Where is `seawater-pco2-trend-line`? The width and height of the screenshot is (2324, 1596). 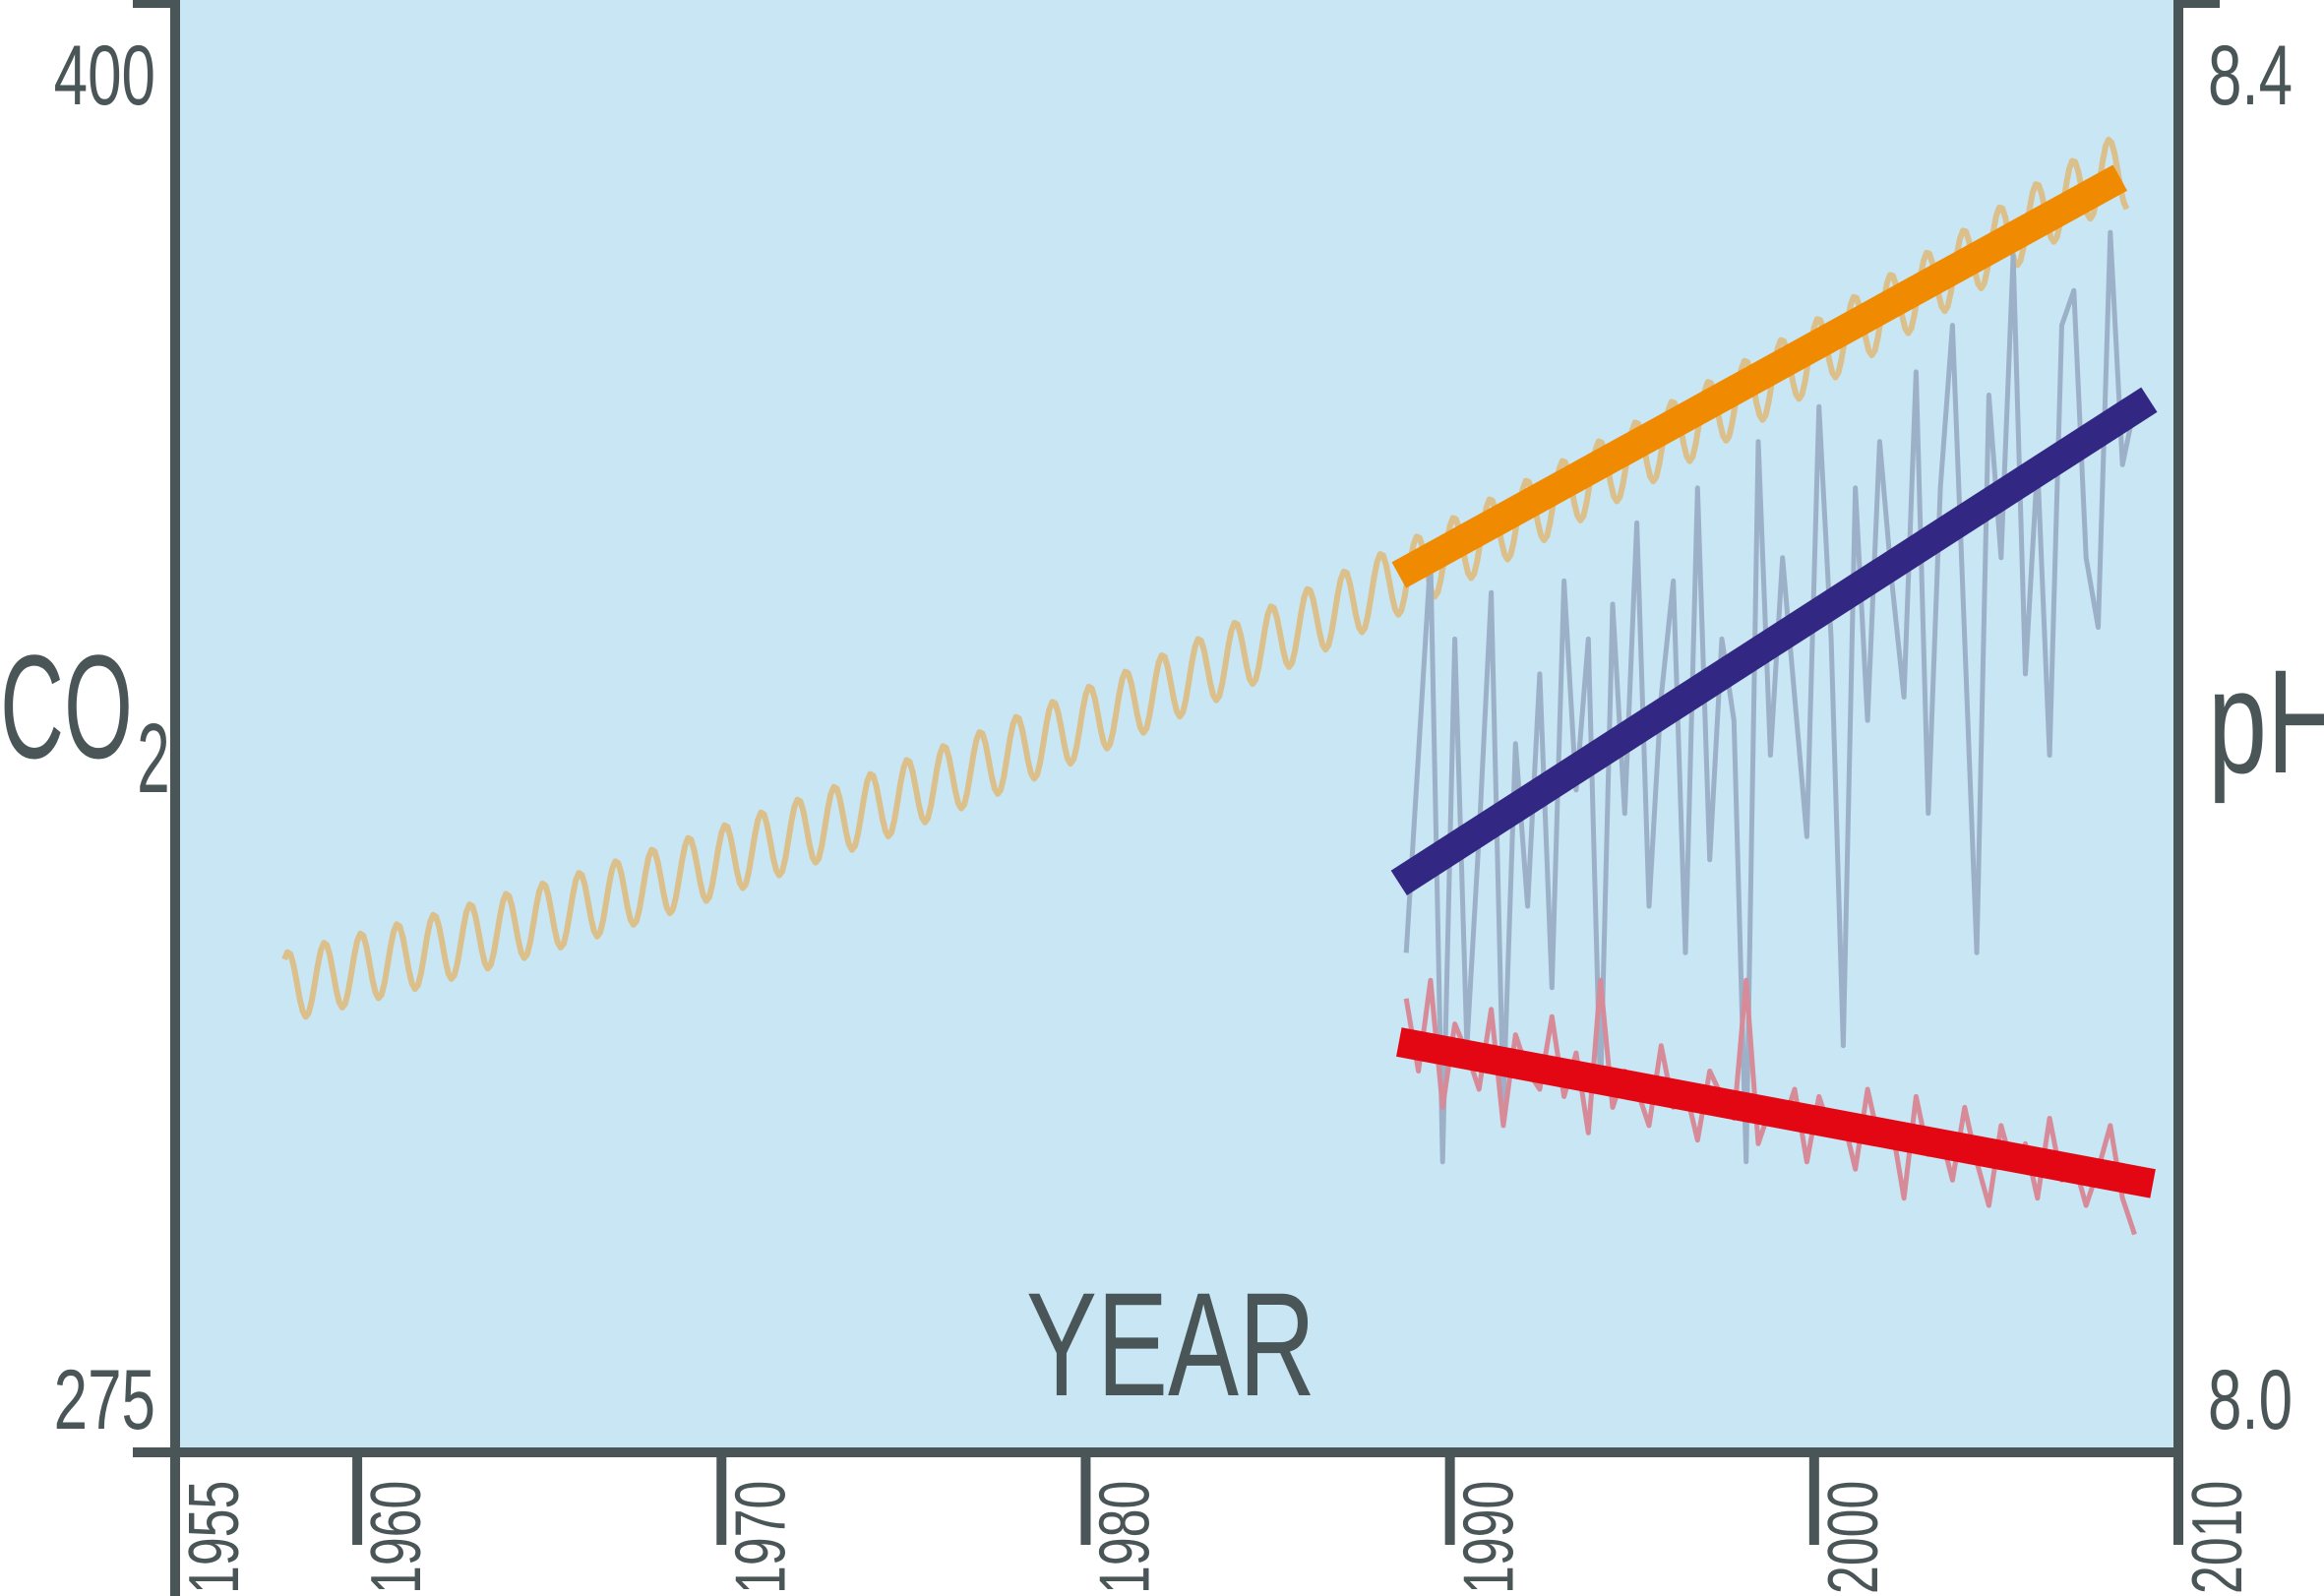 seawater-pco2-trend-line is located at coordinates (1774, 641).